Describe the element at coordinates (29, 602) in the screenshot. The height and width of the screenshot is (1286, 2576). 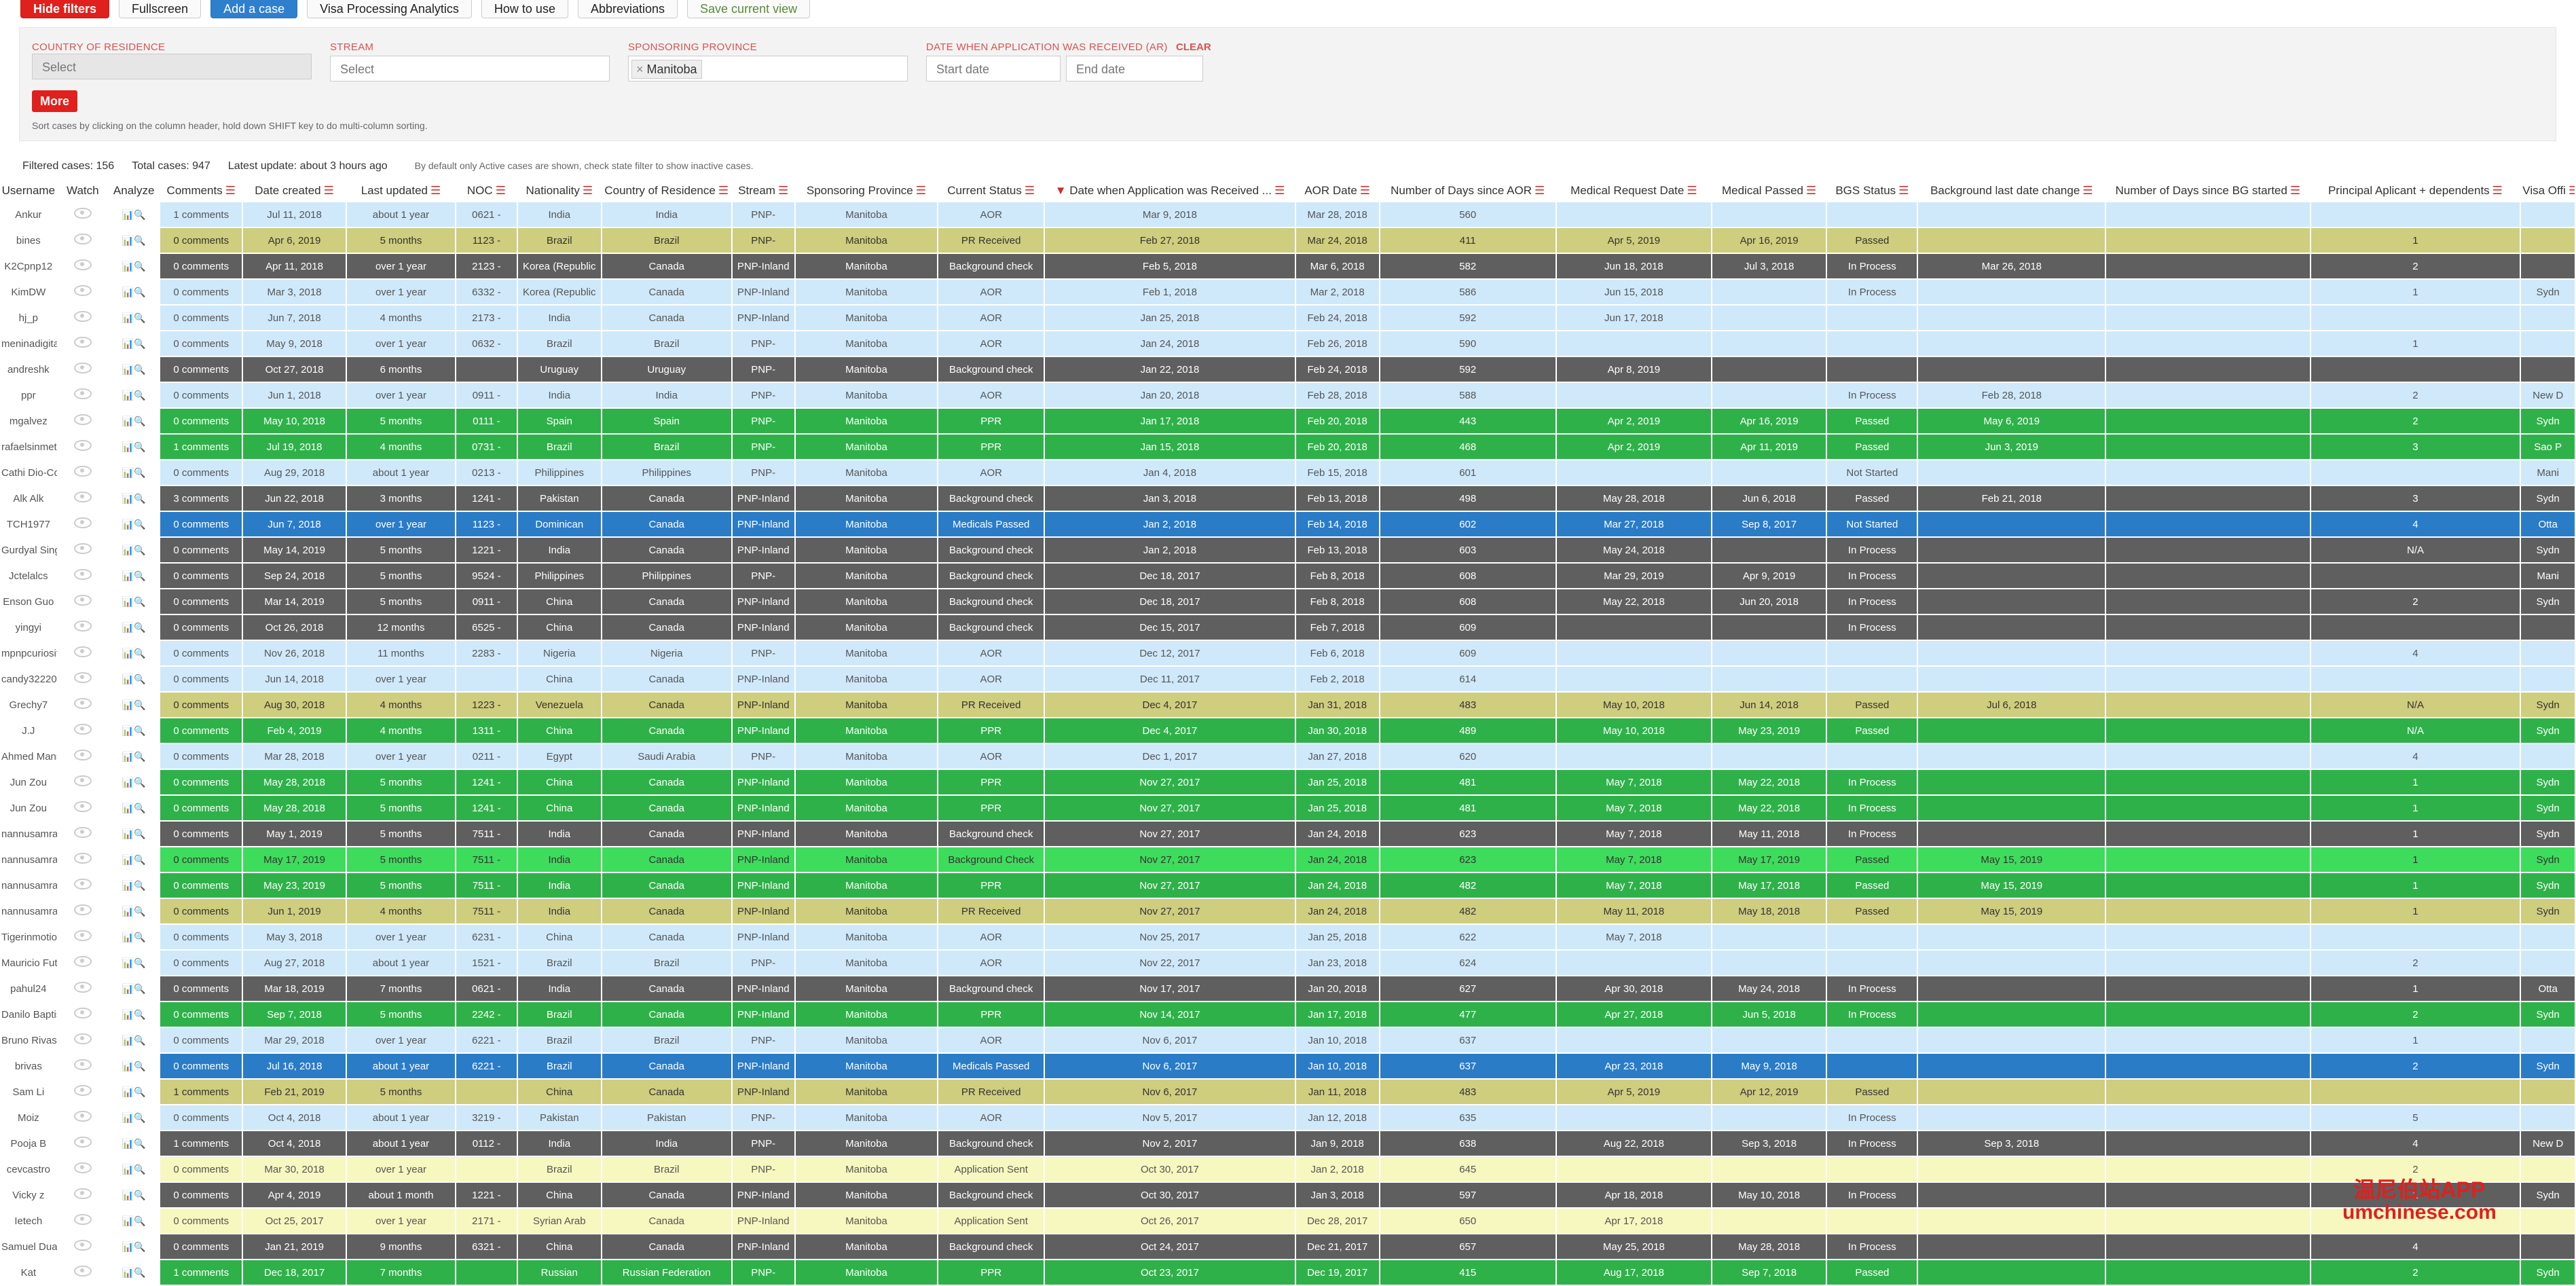
I see `username-cell: Enson Guo` at that location.